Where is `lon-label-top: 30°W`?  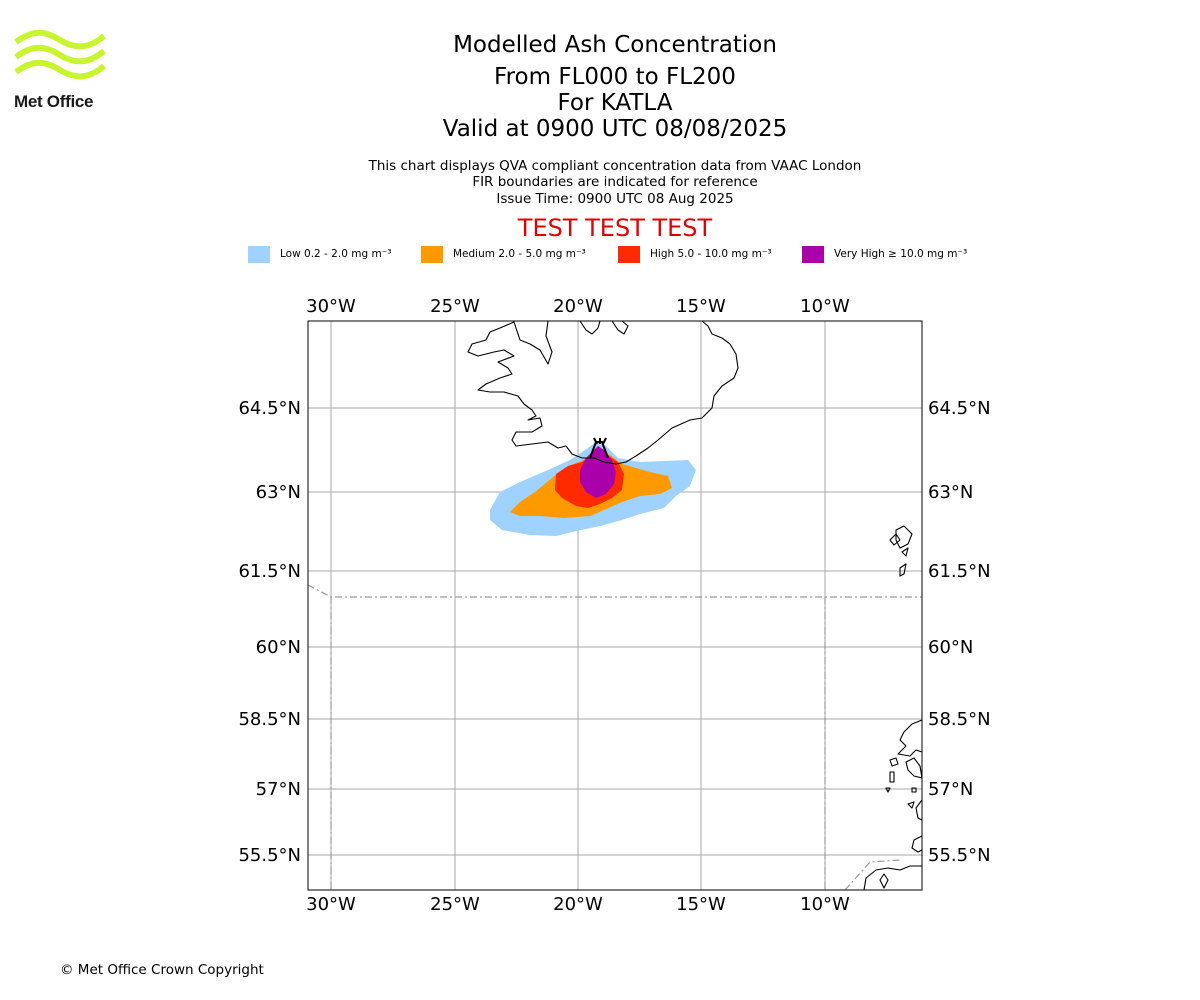 lon-label-top: 30°W is located at coordinates (331, 306).